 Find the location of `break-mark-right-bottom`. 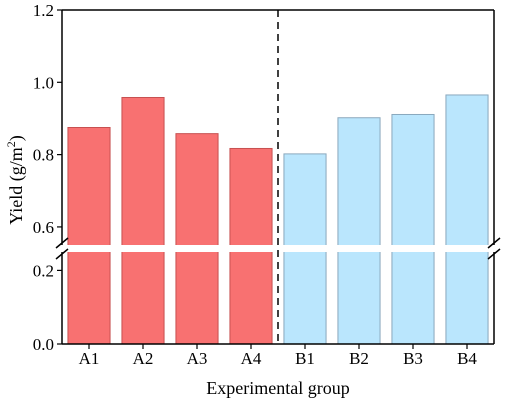

break-mark-right-bottom is located at coordinates (494, 254).